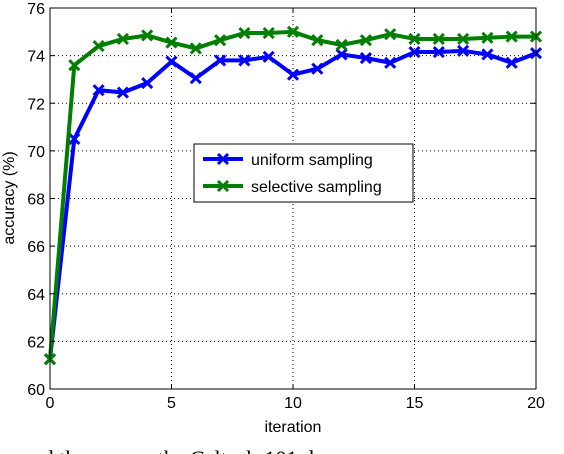 The width and height of the screenshot is (564, 454). I want to click on y-tick-label: 76, so click(36, 9).